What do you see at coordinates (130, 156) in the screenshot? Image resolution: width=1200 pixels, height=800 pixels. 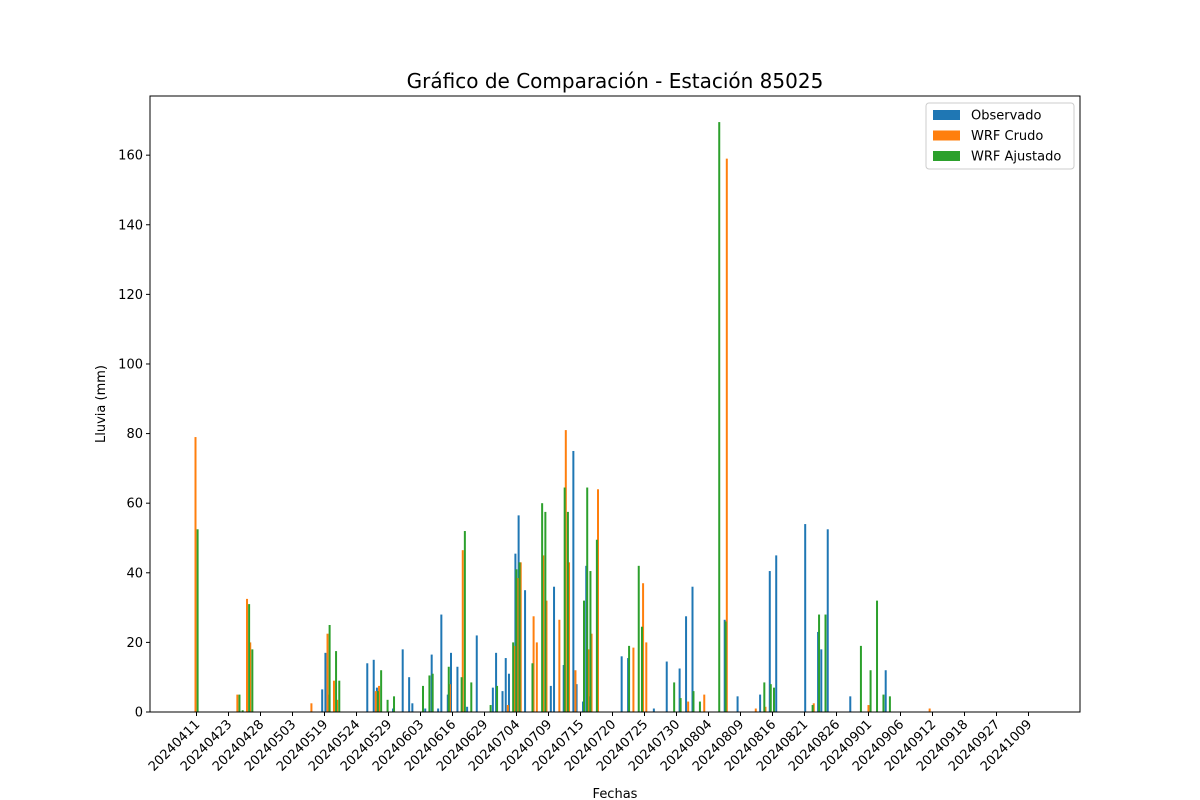 I see `y-tick-label: 160` at bounding box center [130, 156].